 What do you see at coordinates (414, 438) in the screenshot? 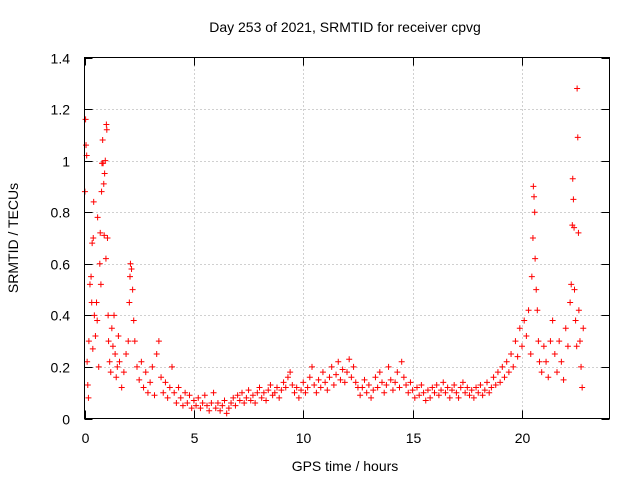
I see `x-tick-label: 15` at bounding box center [414, 438].